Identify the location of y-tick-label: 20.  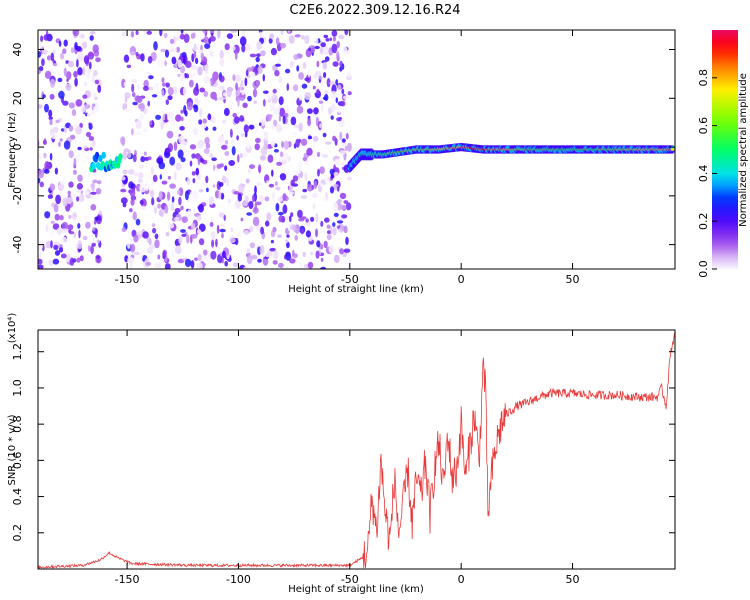
(17, 98).